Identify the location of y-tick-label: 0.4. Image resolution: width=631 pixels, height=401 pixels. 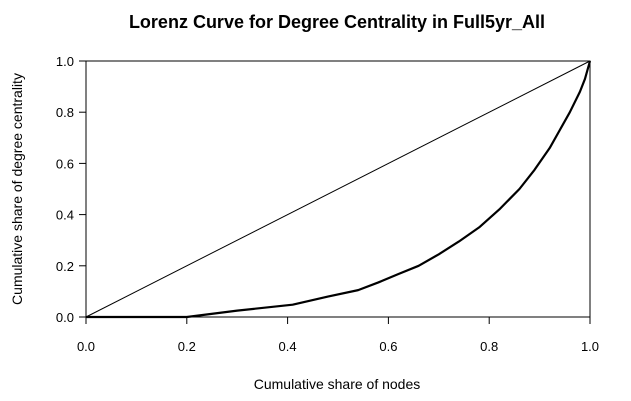
(65, 215).